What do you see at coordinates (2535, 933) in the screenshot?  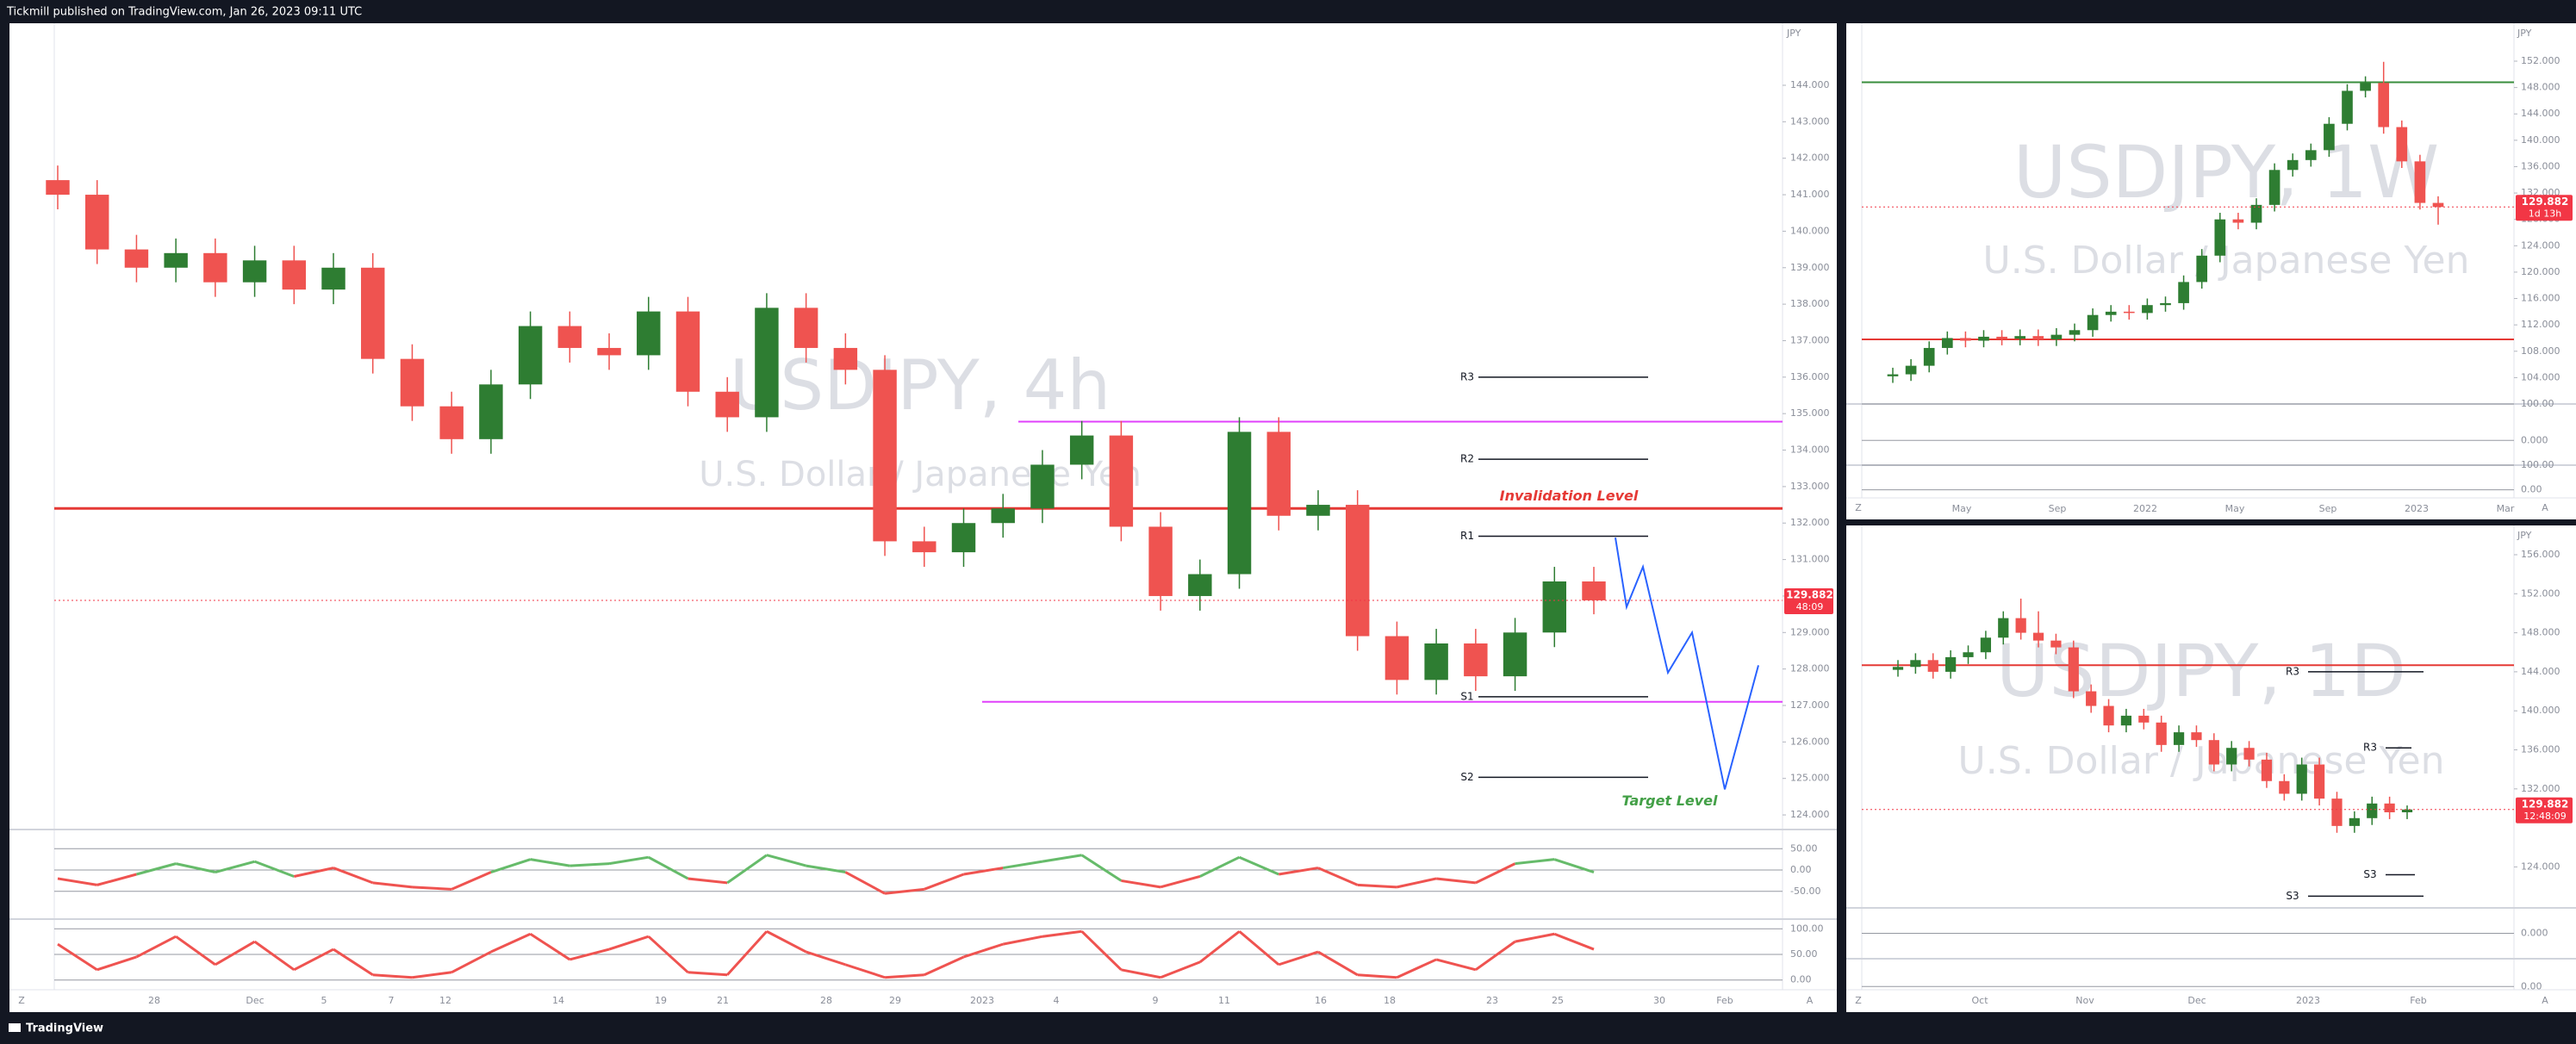 I see `y-tick-label: 0.000` at bounding box center [2535, 933].